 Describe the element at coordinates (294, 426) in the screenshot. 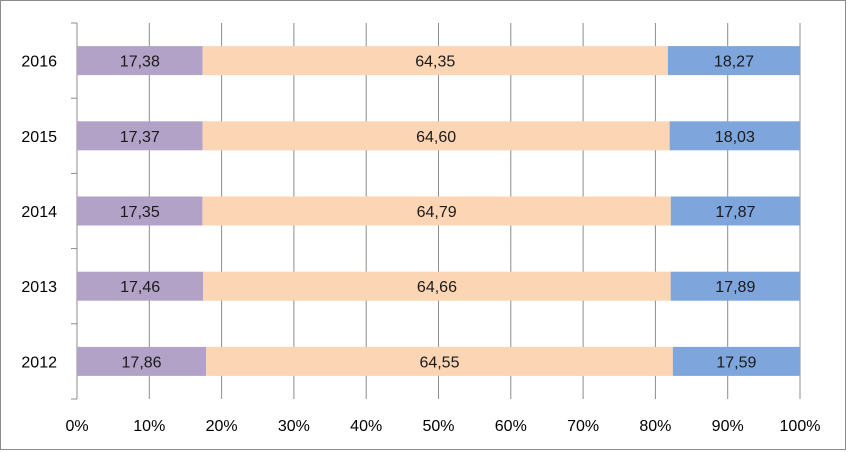

I see `x-tick-label: 30%` at that location.